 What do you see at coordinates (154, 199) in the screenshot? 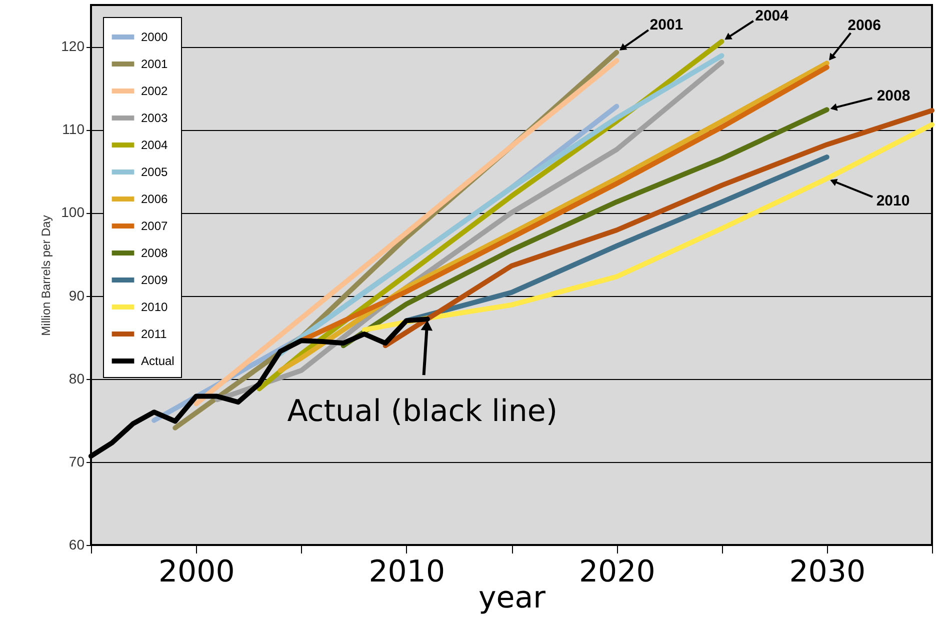
I see `legend-label: 2006` at bounding box center [154, 199].